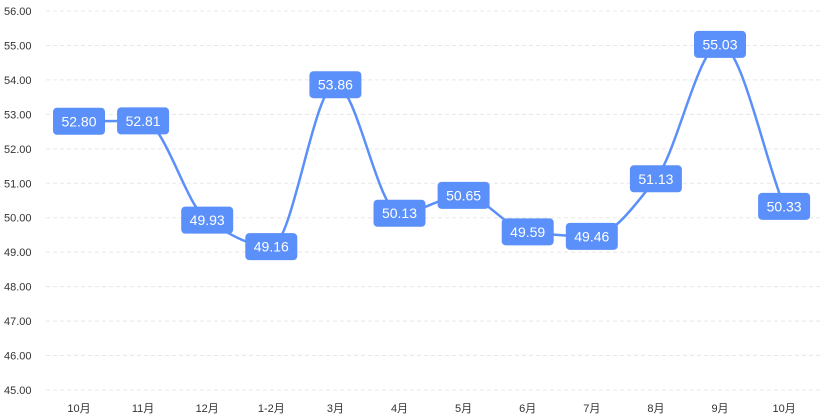  I want to click on data-label: 49.93, so click(207, 220).